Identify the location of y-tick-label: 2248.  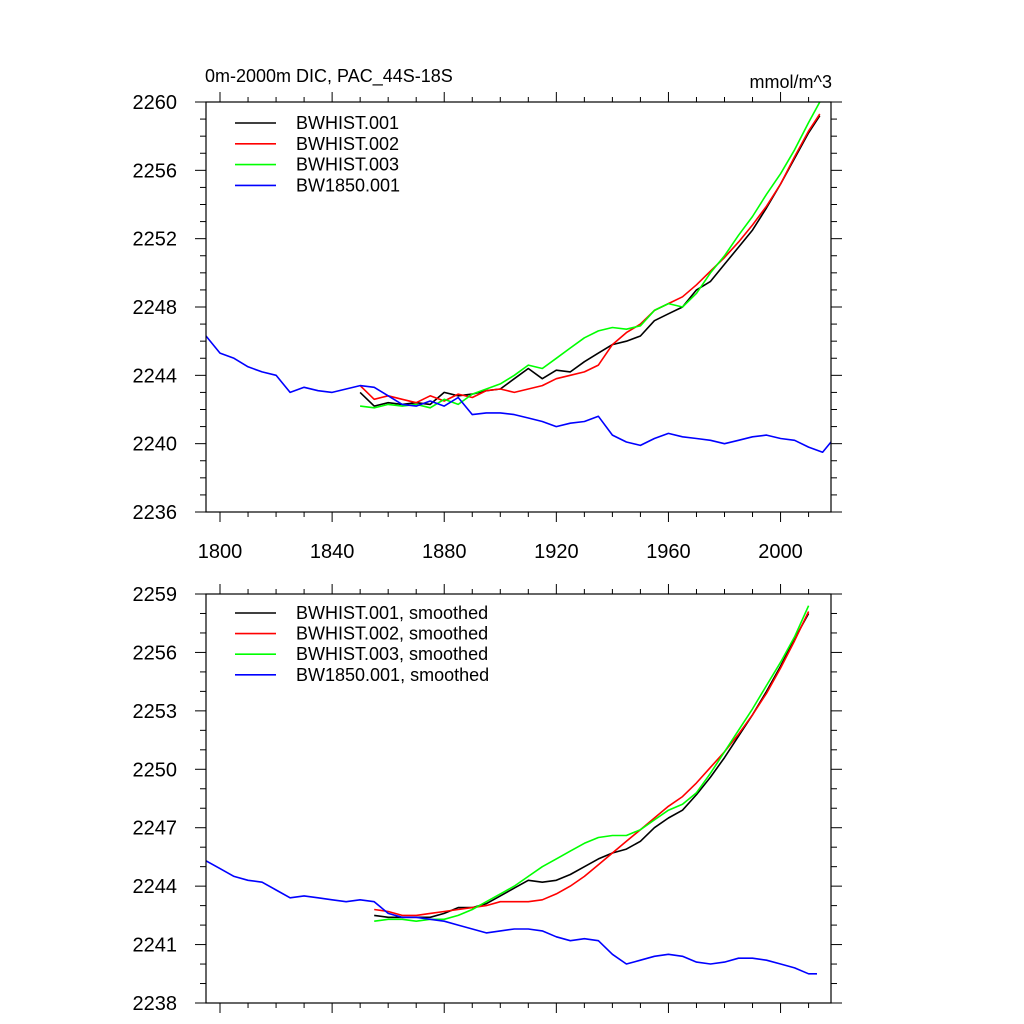
(155, 308).